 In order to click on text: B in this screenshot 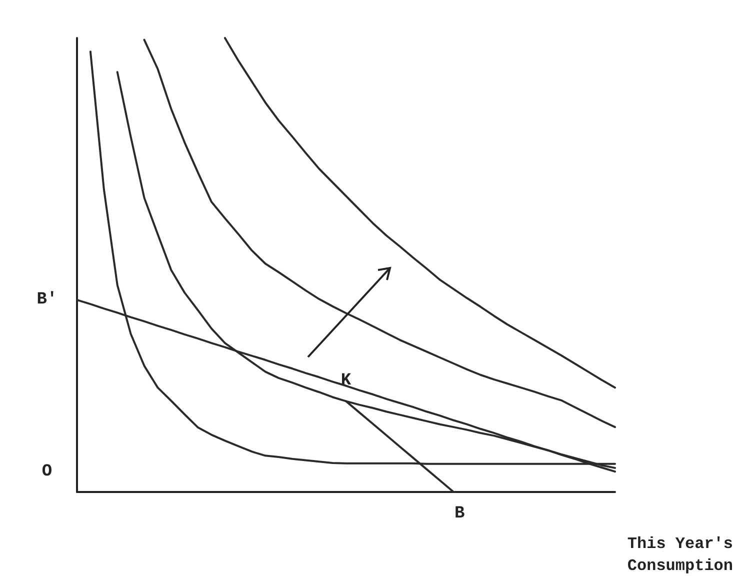, I will do `click(459, 514)`.